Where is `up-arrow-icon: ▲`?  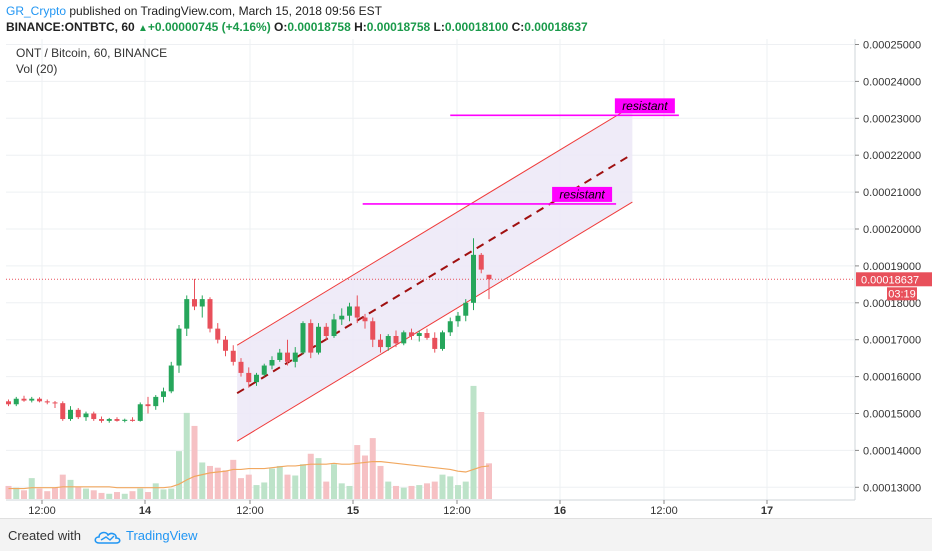
up-arrow-icon: ▲ is located at coordinates (143, 28).